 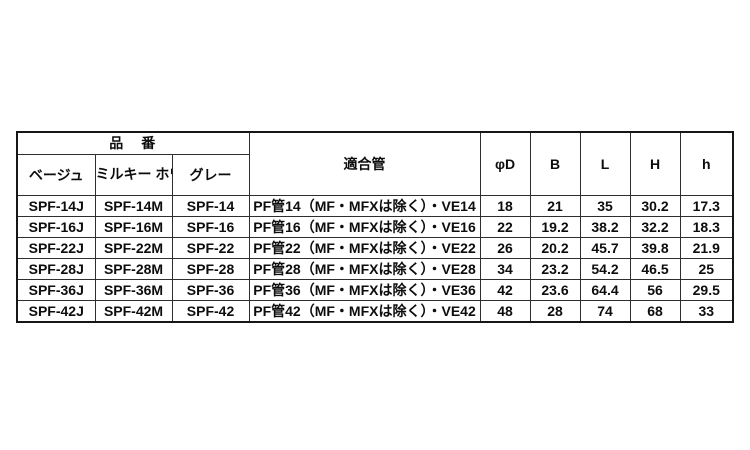 I want to click on header-row-colors: ベージュ ミルキー ホワイト グレー, so click(x=374, y=174).